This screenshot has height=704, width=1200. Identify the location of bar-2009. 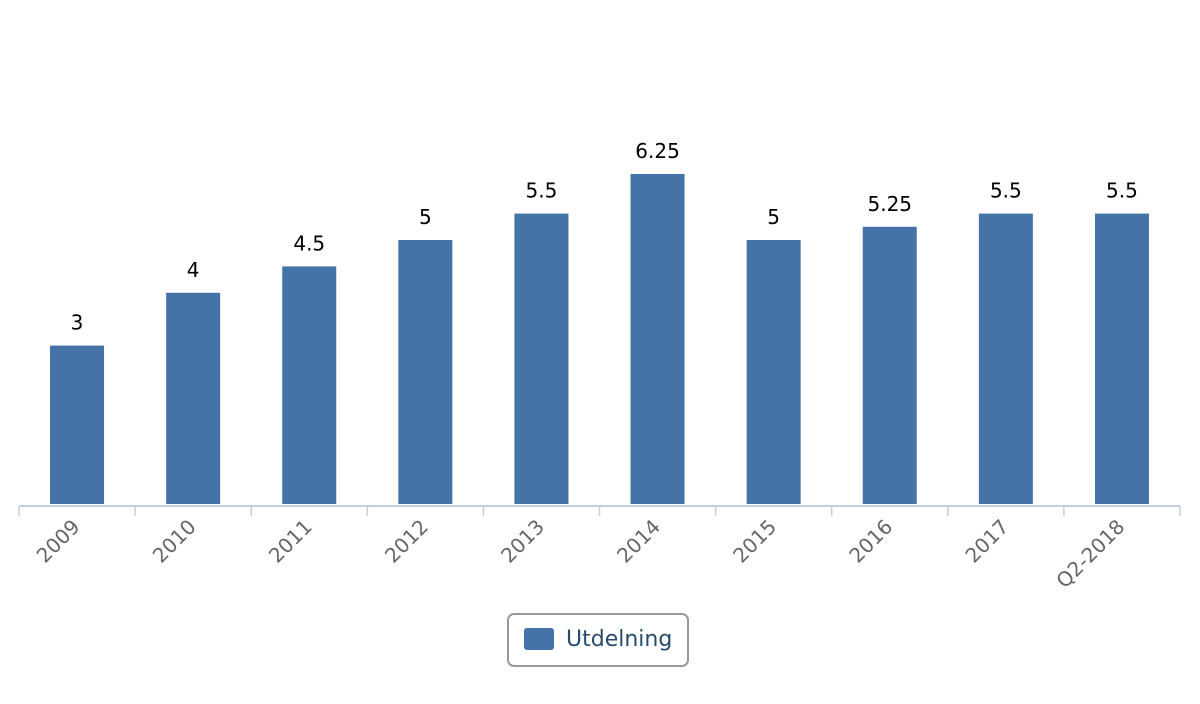
(77, 424).